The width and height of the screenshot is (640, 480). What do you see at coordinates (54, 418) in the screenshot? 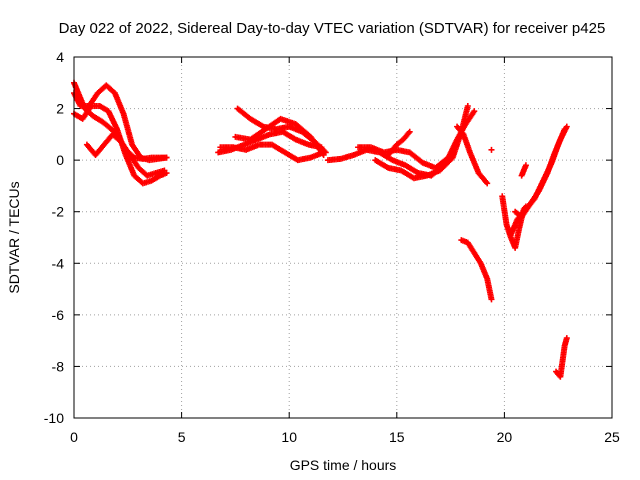
I see `y-tick-label: -10` at bounding box center [54, 418].